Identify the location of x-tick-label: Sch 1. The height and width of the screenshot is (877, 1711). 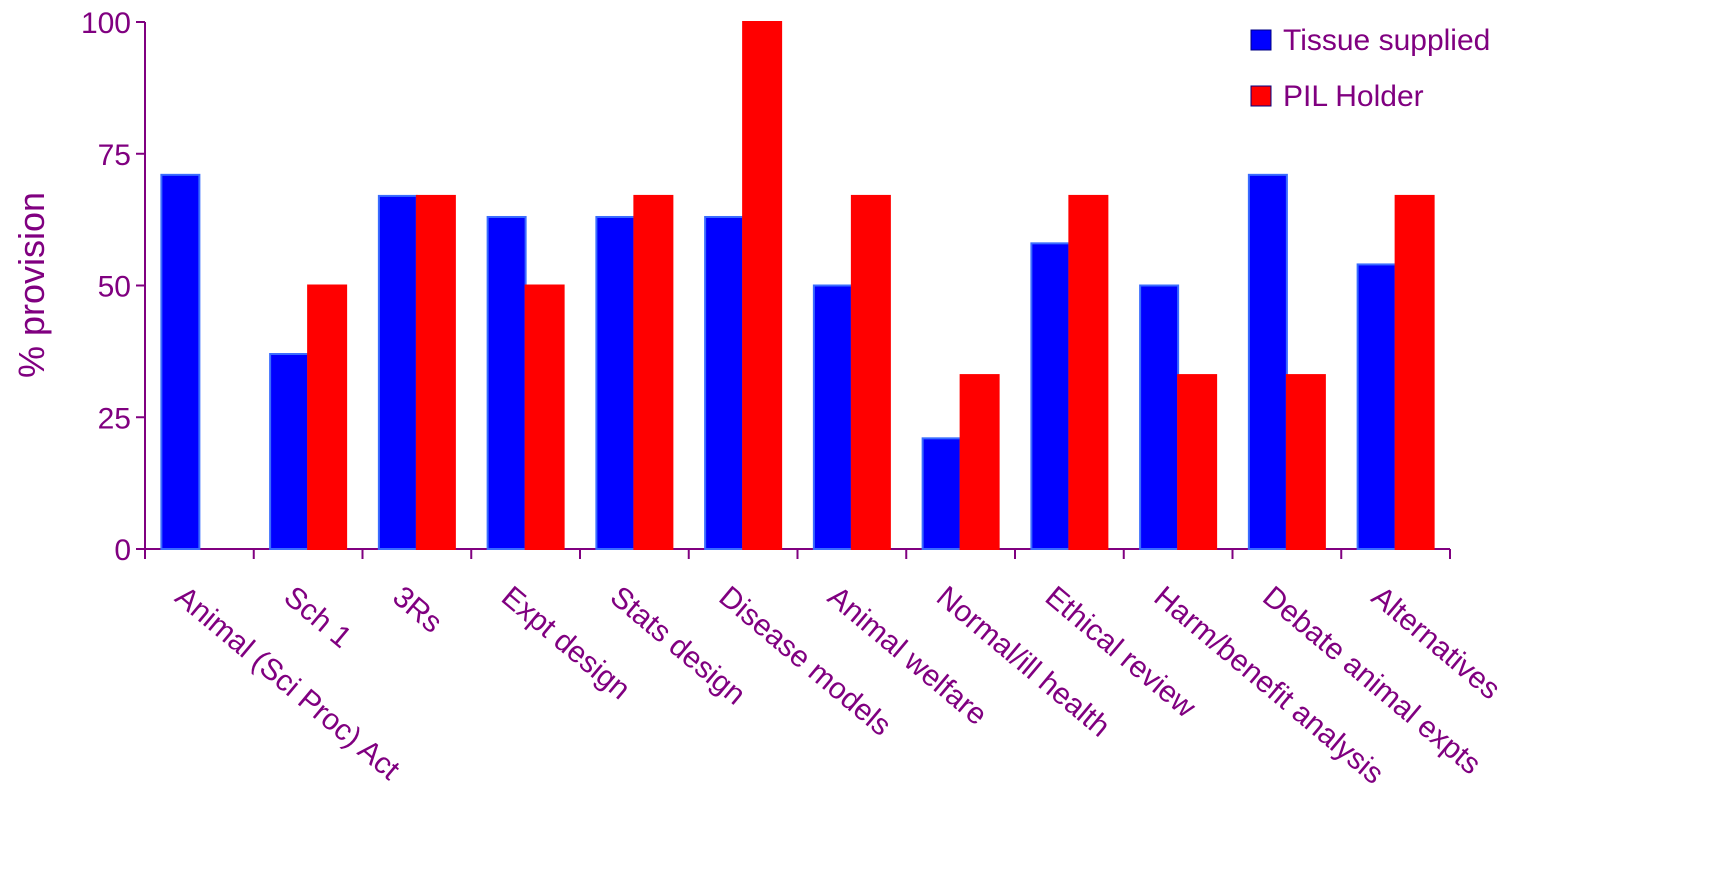
(318, 617).